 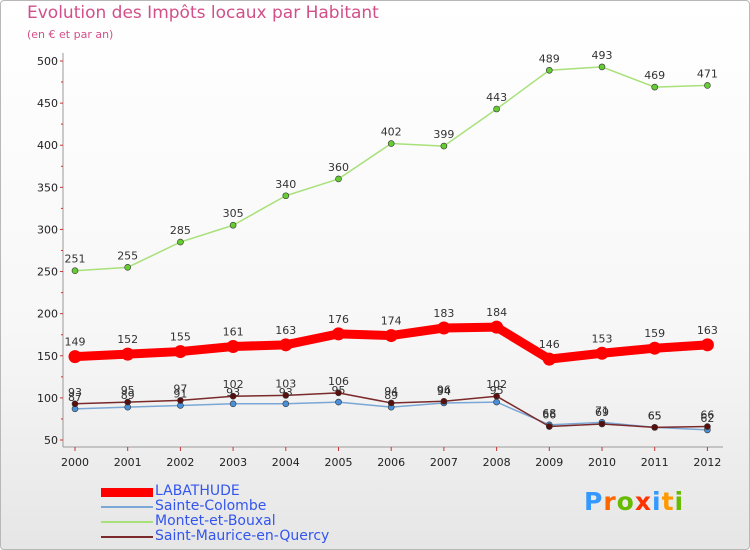 I want to click on y-tick-label: 450, so click(x=47, y=103).